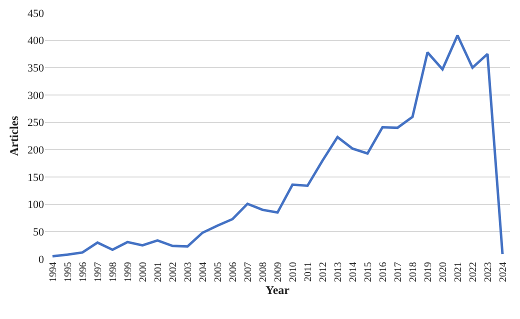 The width and height of the screenshot is (520, 319). What do you see at coordinates (278, 272) in the screenshot?
I see `x-tick-label: 2009` at bounding box center [278, 272].